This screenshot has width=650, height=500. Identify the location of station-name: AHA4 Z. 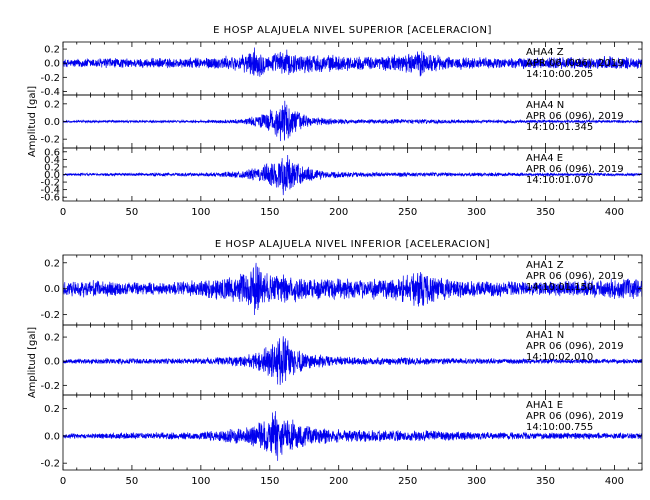
(545, 52).